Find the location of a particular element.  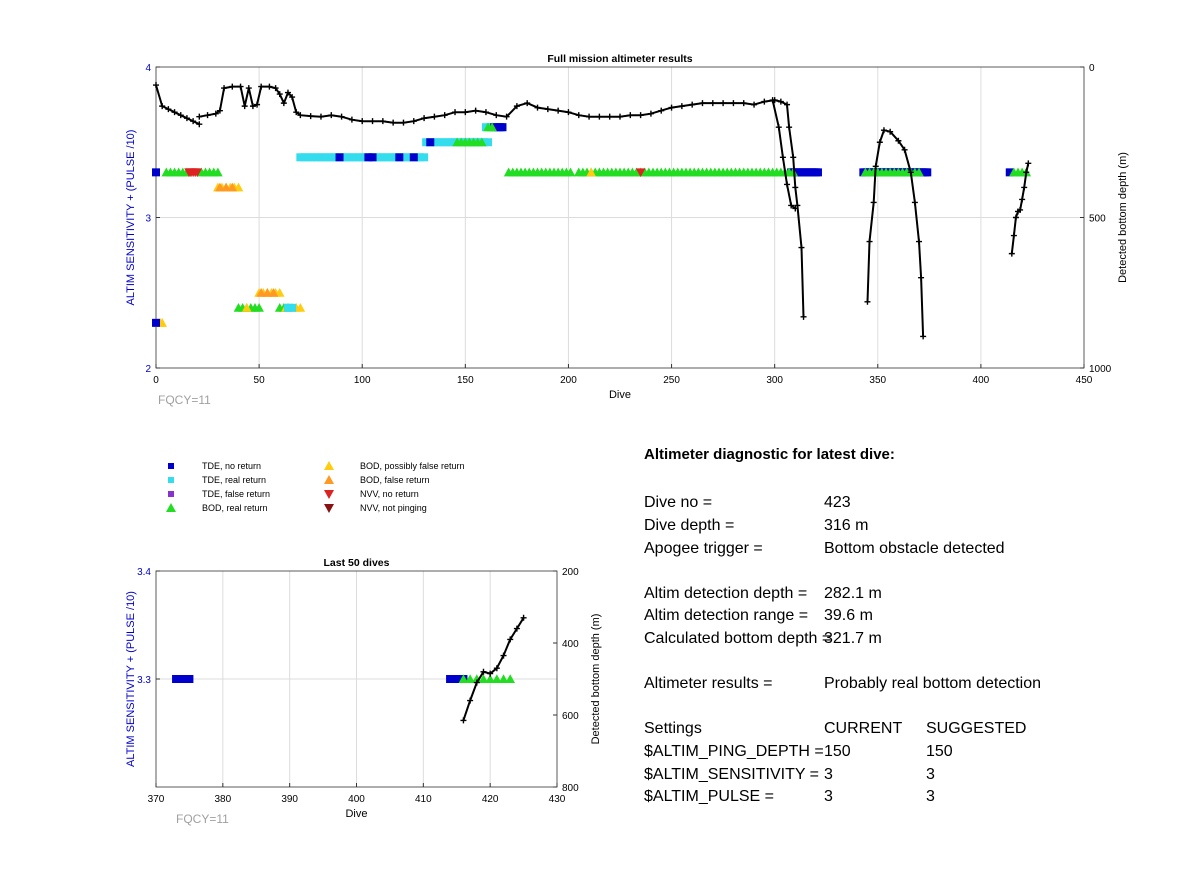

last-50-depth-line is located at coordinates (493, 669).